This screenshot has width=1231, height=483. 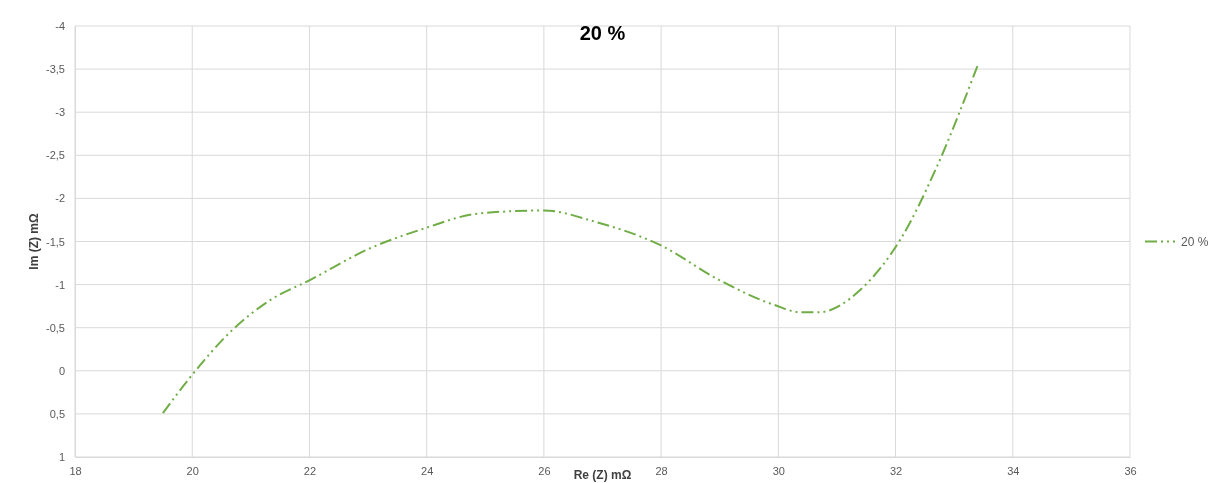 What do you see at coordinates (60, 284) in the screenshot?
I see `y-tick-label: -1` at bounding box center [60, 284].